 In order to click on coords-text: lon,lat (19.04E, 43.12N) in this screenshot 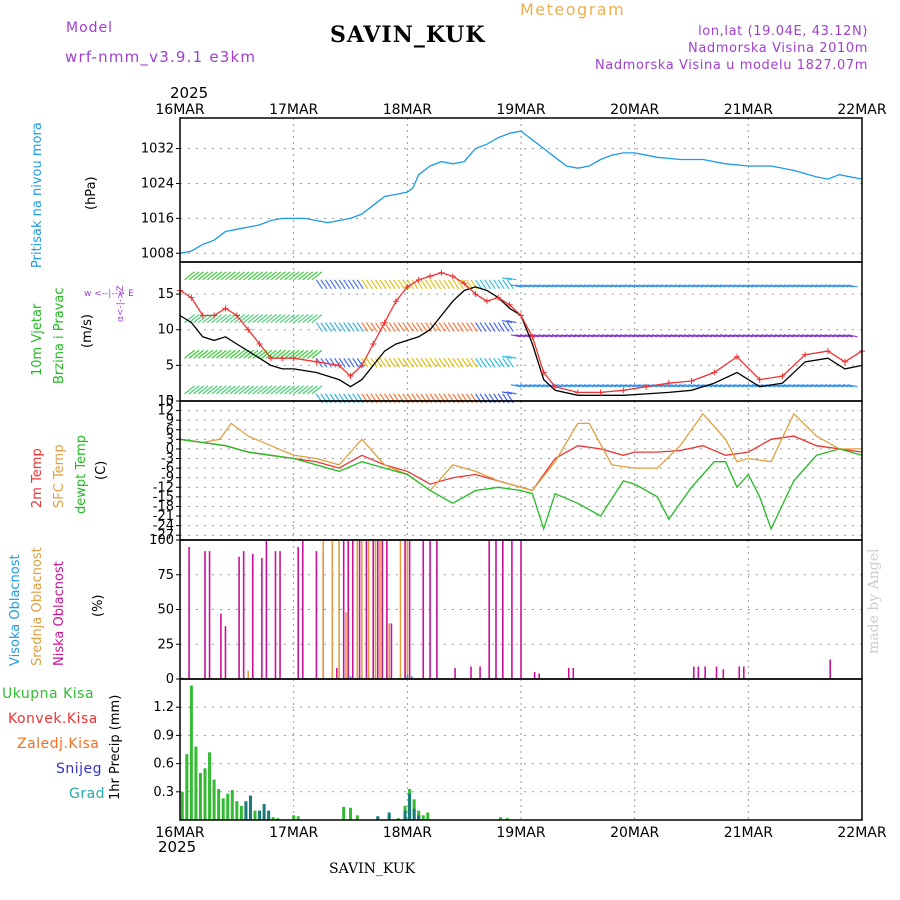, I will do `click(783, 31)`.